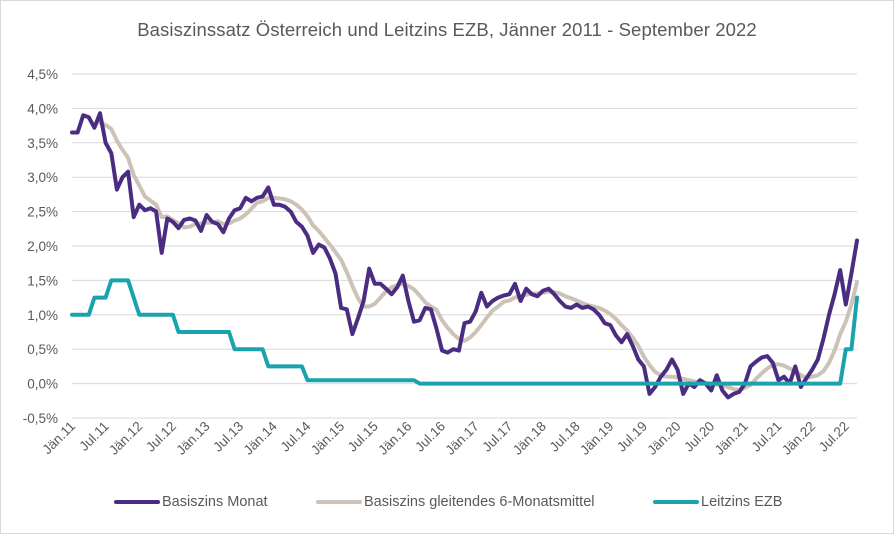  Describe the element at coordinates (42, 212) in the screenshot. I see `y-tick-label: 2,5%` at that location.